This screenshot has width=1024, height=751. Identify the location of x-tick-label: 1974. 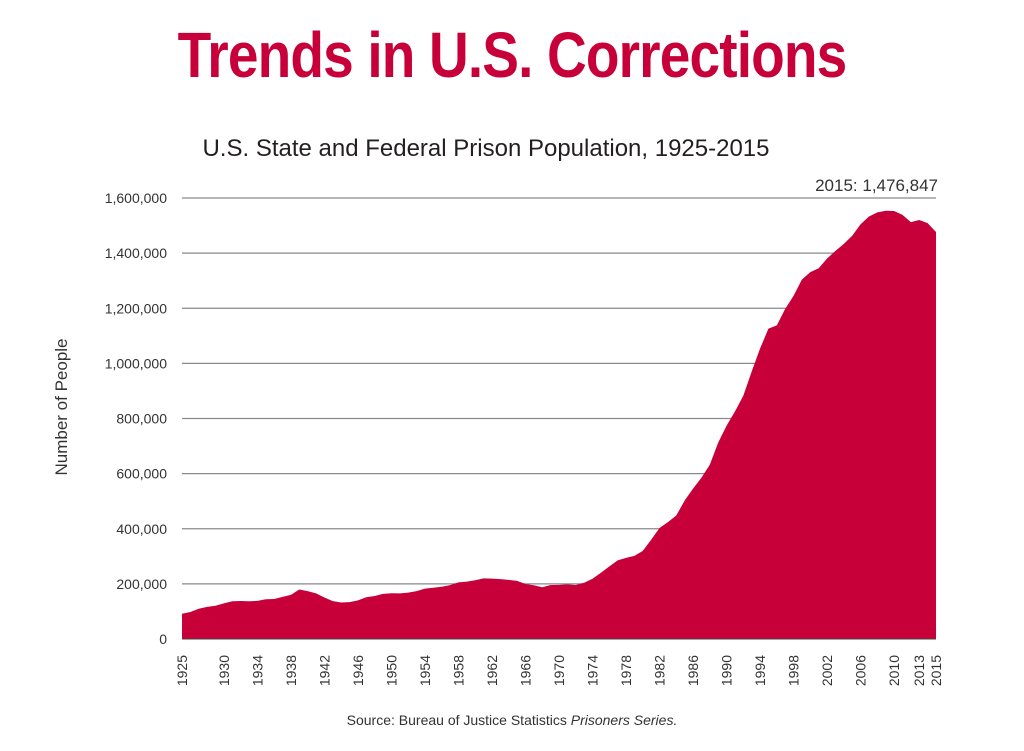
(593, 670).